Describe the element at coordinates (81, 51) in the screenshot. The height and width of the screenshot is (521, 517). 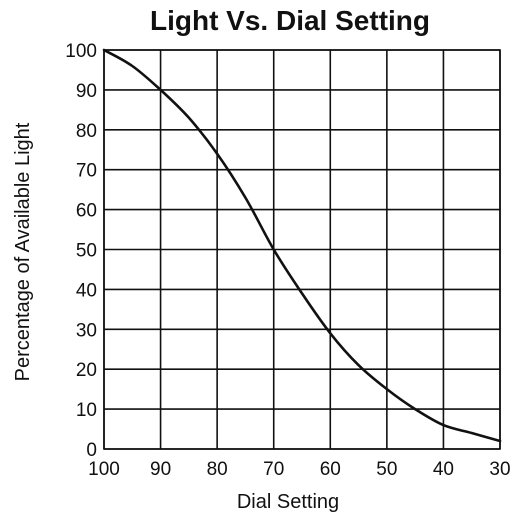
I see `y-tick-label: 100` at that location.